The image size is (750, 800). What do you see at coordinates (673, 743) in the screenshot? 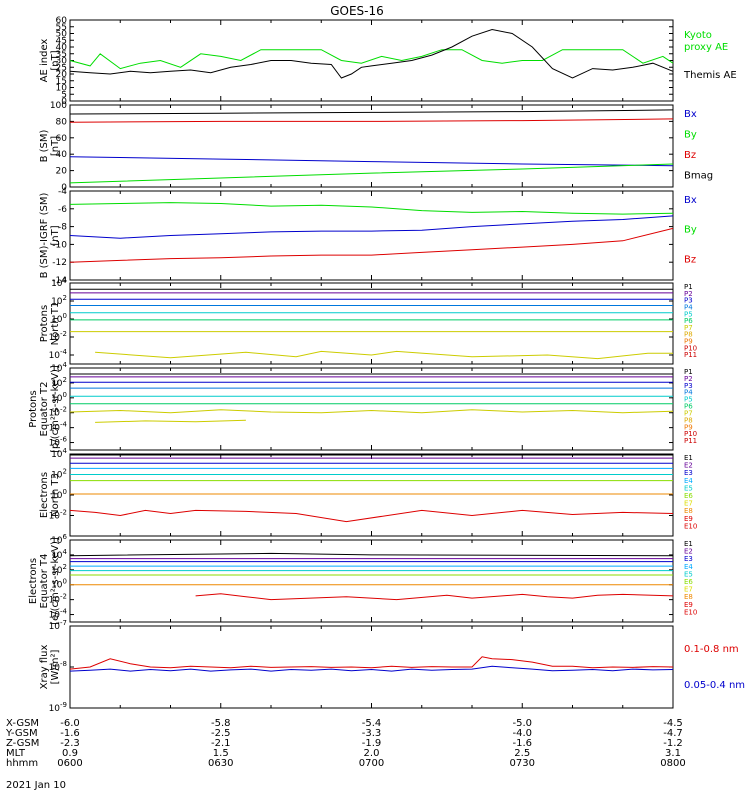
I see `x-row-value: -1.2` at bounding box center [673, 743].